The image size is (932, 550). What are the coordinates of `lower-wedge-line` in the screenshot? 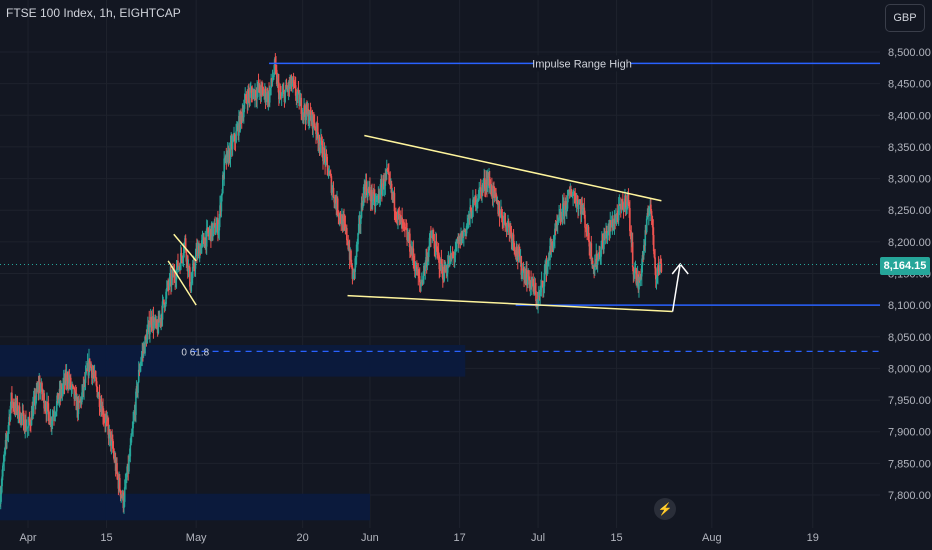 It's located at (510, 303).